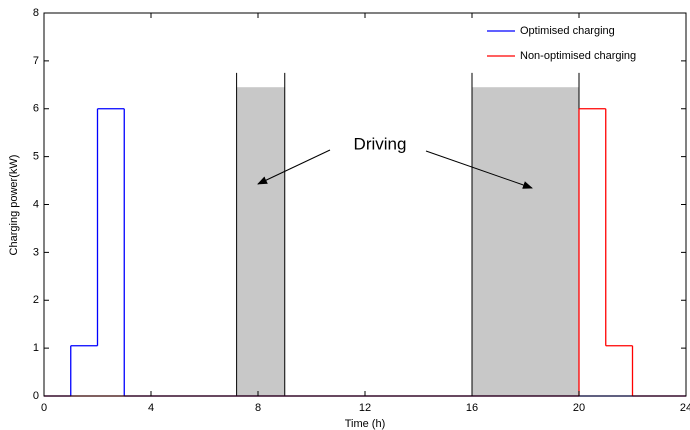  What do you see at coordinates (36, 204) in the screenshot?
I see `y-tick-label: 4` at bounding box center [36, 204].